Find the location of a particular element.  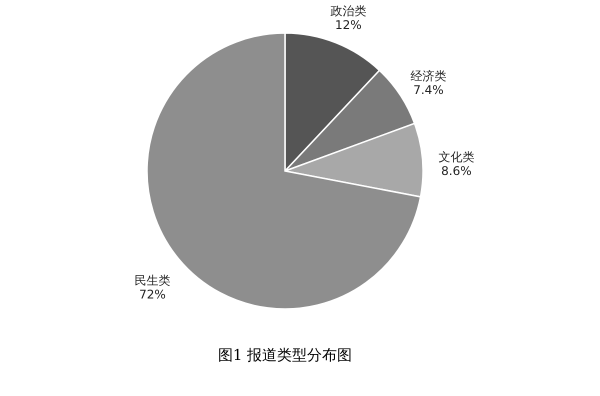

text: 图1 报道类型分布图 is located at coordinates (285, 355).